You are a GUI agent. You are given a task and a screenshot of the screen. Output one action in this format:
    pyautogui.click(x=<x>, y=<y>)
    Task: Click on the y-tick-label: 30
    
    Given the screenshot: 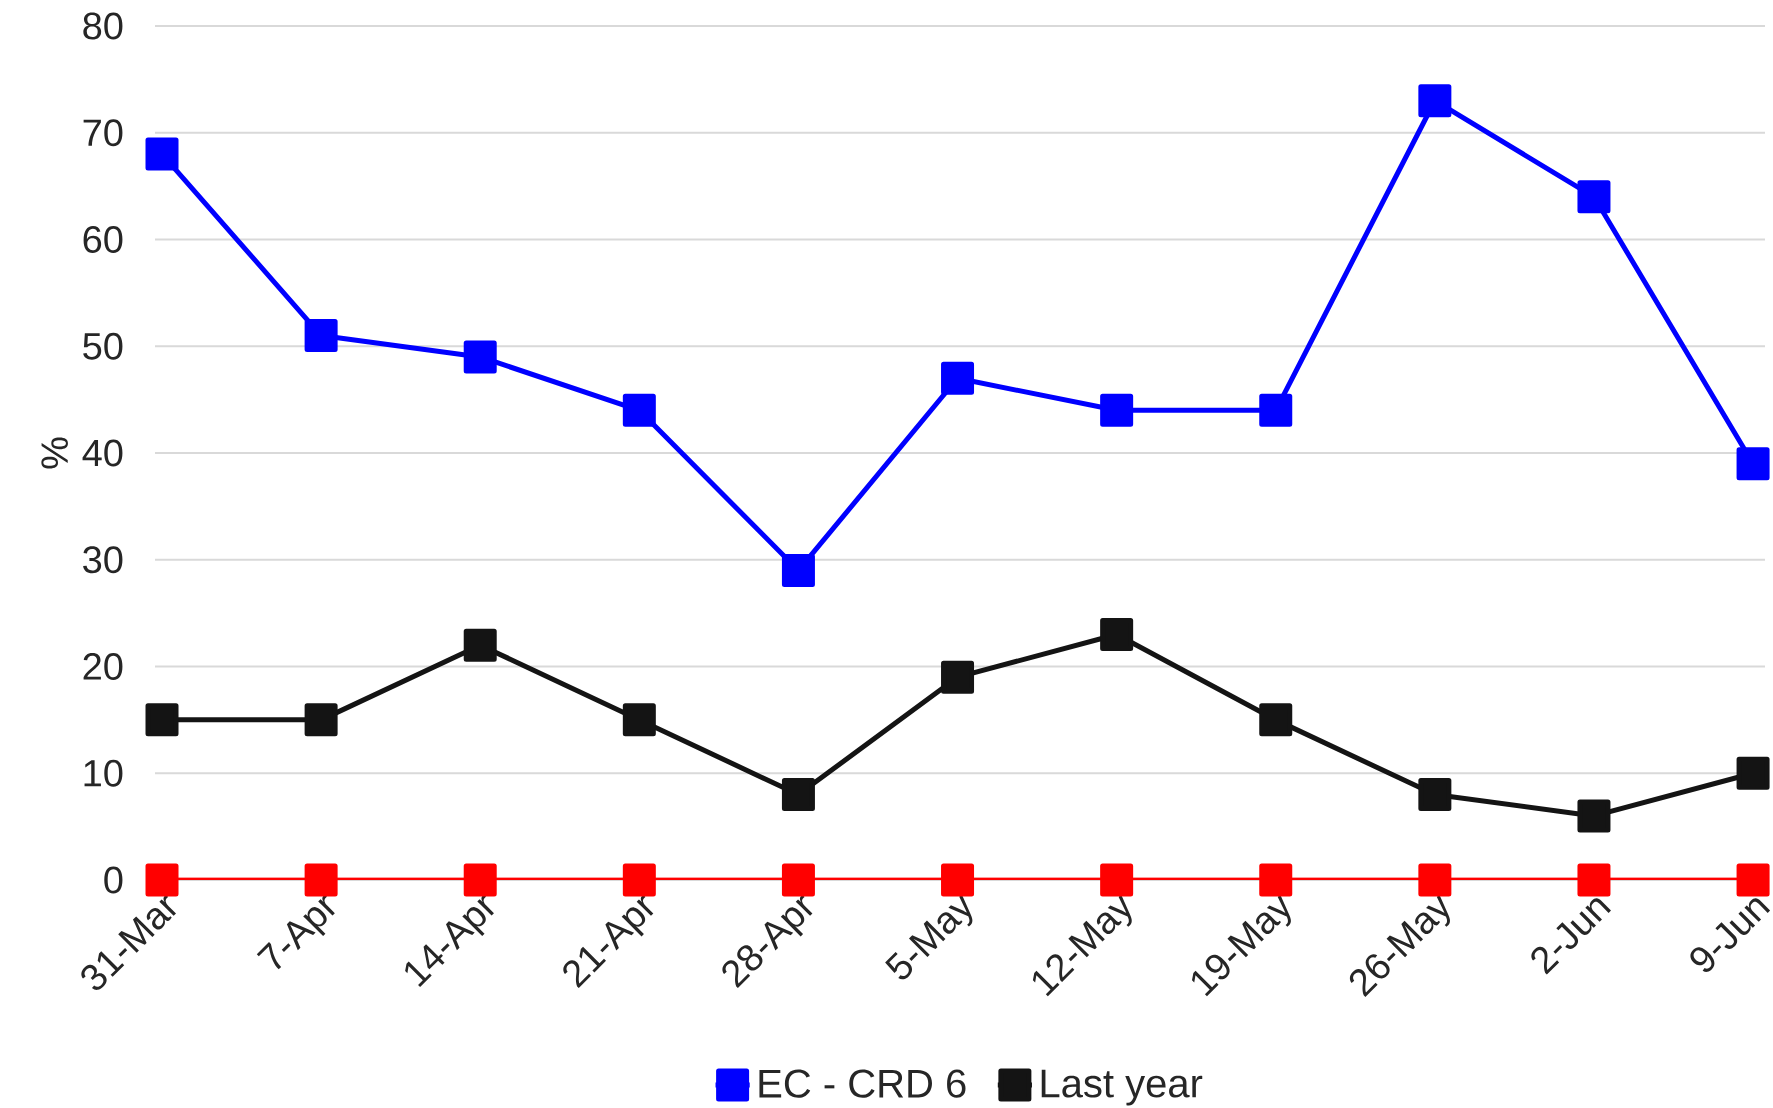 What is the action you would take?
    pyautogui.click(x=103, y=560)
    